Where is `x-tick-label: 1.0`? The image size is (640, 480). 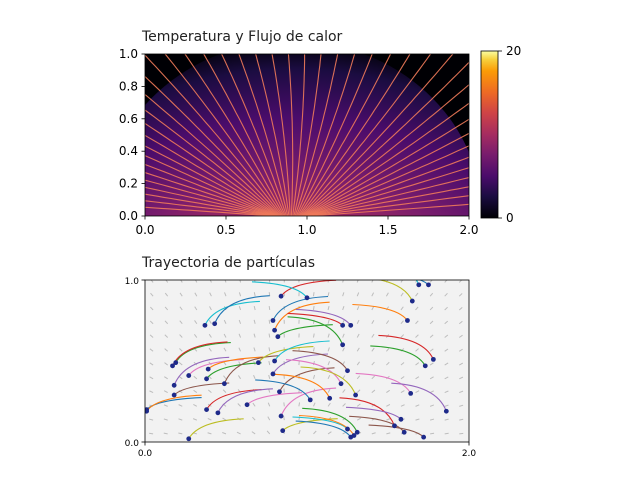
x-tick-label: 1.0 is located at coordinates (306, 230).